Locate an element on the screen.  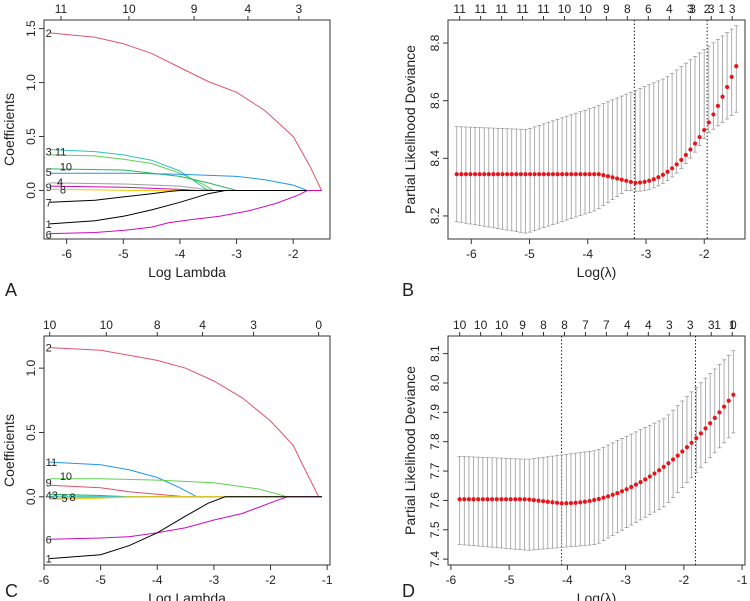
top-tick-label: 6 is located at coordinates (648, 9).